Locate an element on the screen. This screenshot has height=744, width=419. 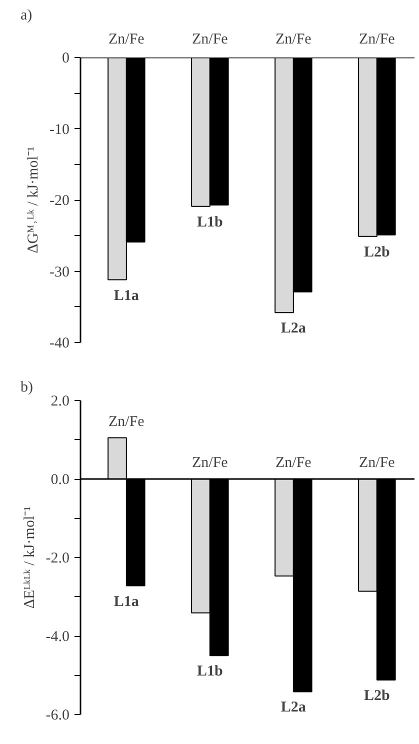
chart-title: b) is located at coordinates (26, 388).